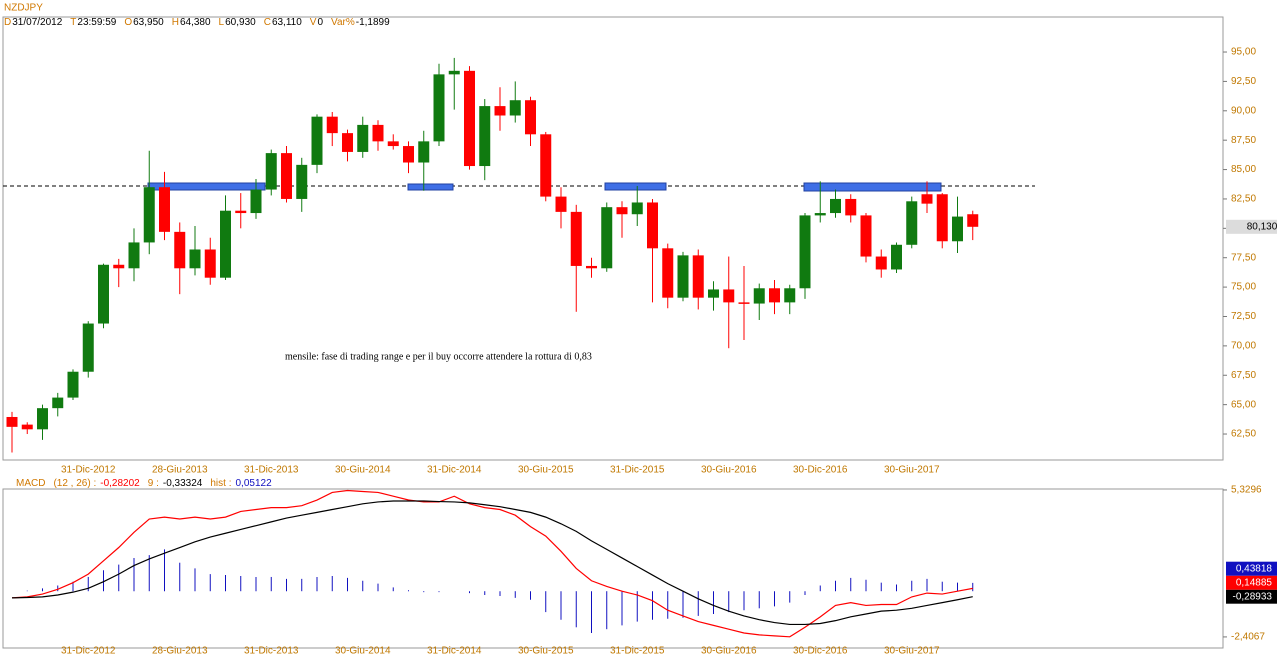 The width and height of the screenshot is (1278, 668). Describe the element at coordinates (1243, 375) in the screenshot. I see `y-tick-label: 67,50` at that location.